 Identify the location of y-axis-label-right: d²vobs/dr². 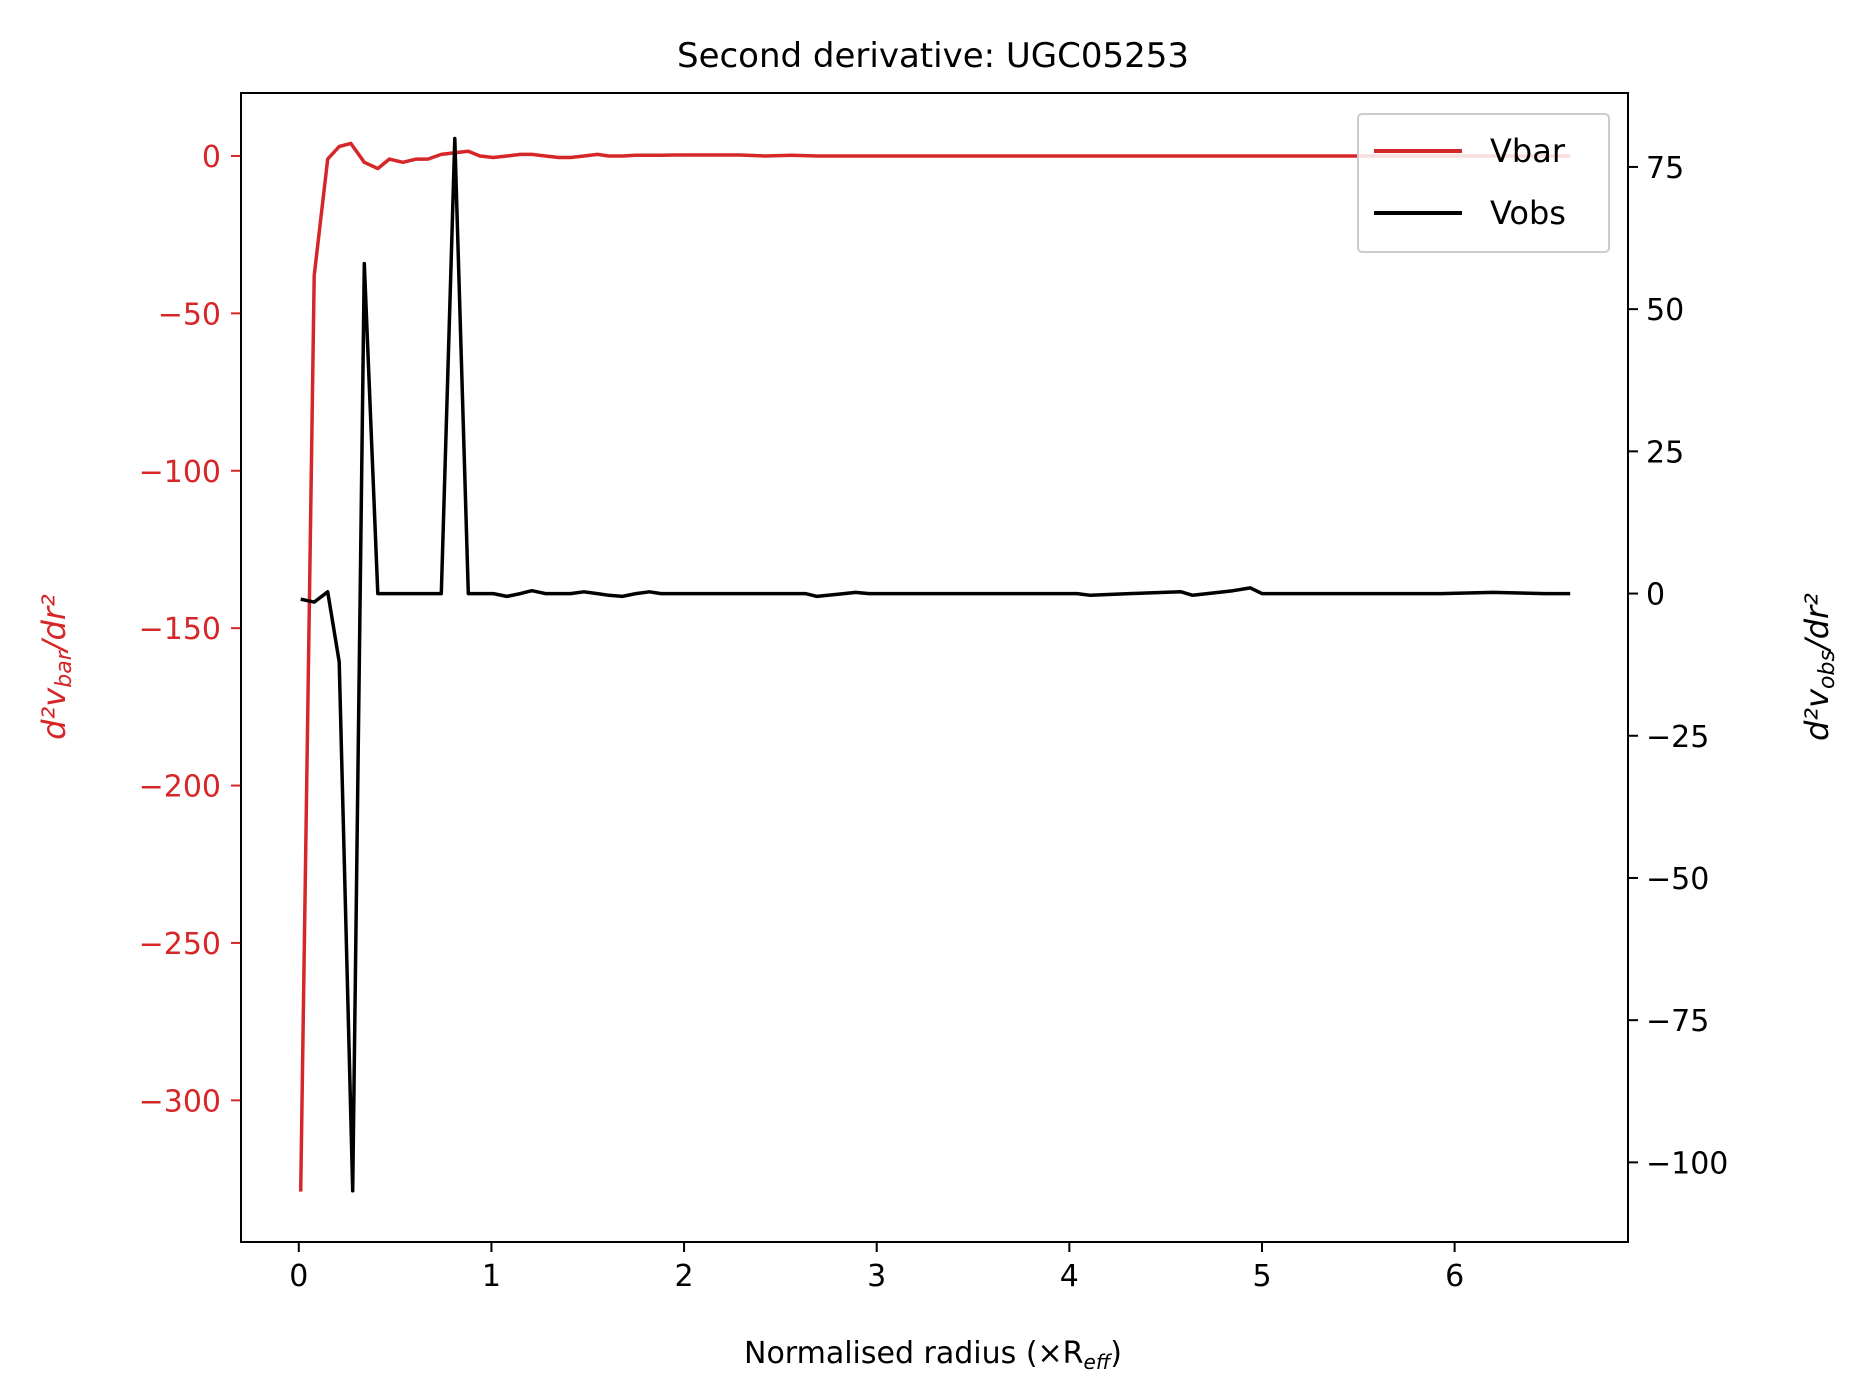
(1819, 667).